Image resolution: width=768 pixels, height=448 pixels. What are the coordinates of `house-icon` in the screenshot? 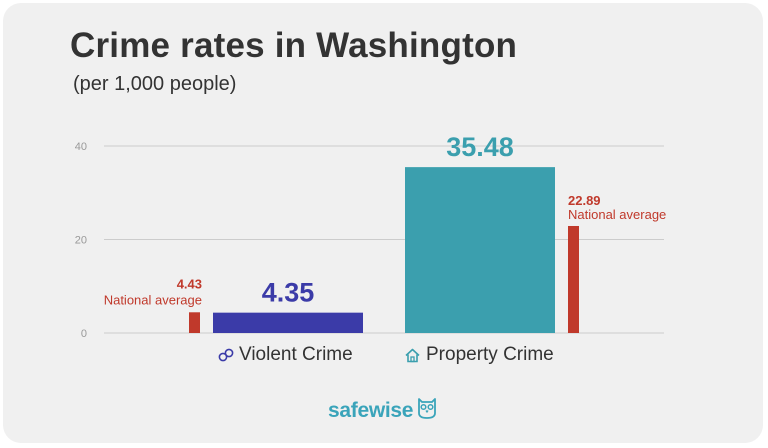 It's located at (412, 355).